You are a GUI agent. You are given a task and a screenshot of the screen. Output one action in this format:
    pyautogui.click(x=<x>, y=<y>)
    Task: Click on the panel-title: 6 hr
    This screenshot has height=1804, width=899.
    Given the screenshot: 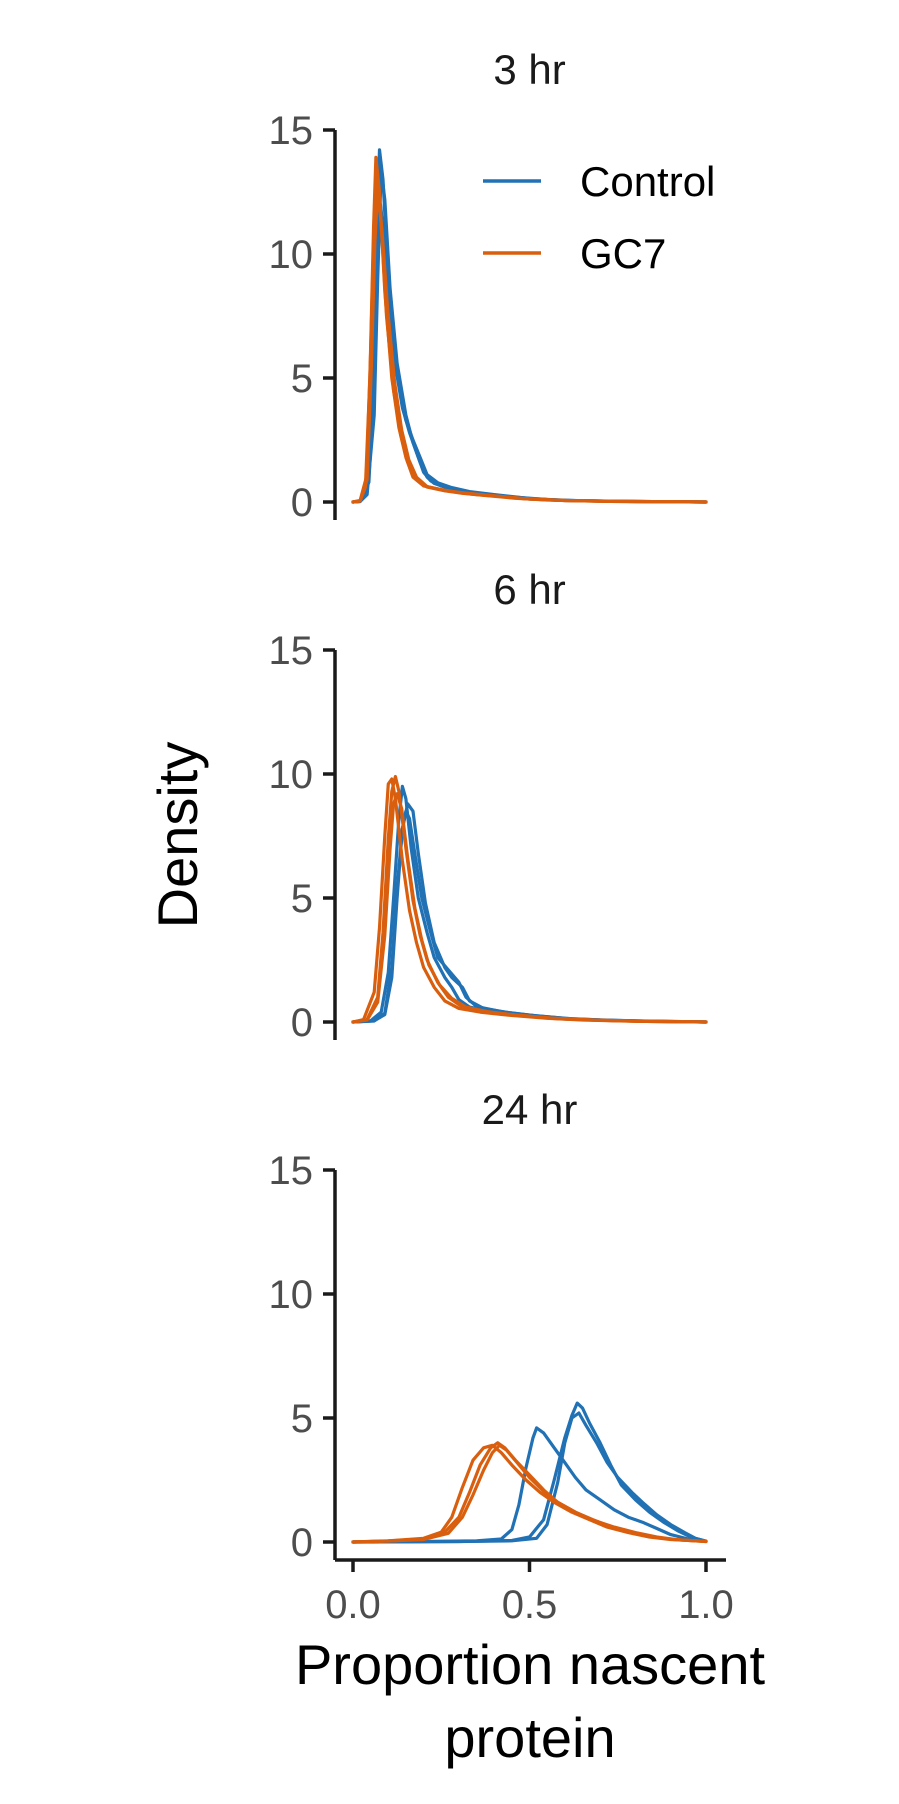 What is the action you would take?
    pyautogui.click(x=529, y=589)
    